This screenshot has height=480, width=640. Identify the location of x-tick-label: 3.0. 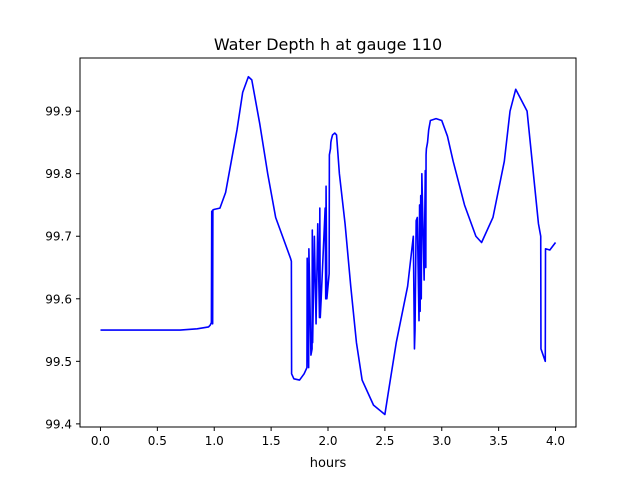
(441, 441).